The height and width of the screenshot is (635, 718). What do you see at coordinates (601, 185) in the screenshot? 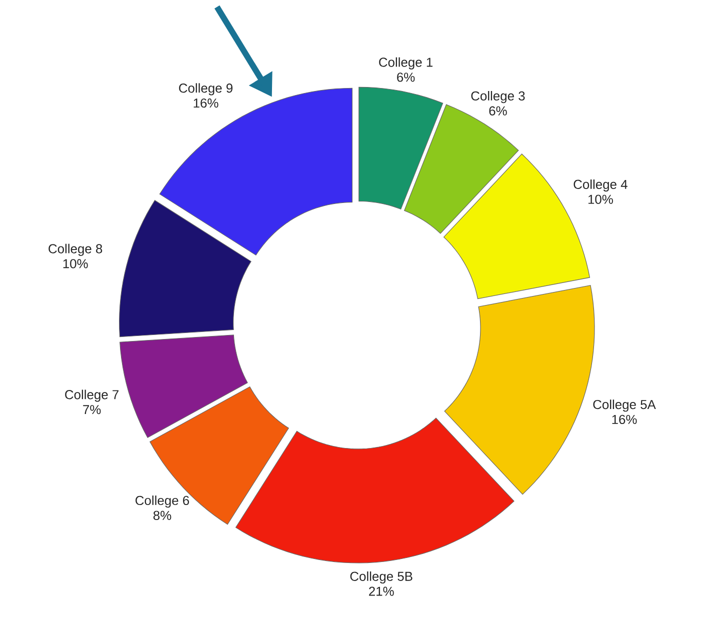
I see `slice-label: College 4` at bounding box center [601, 185].